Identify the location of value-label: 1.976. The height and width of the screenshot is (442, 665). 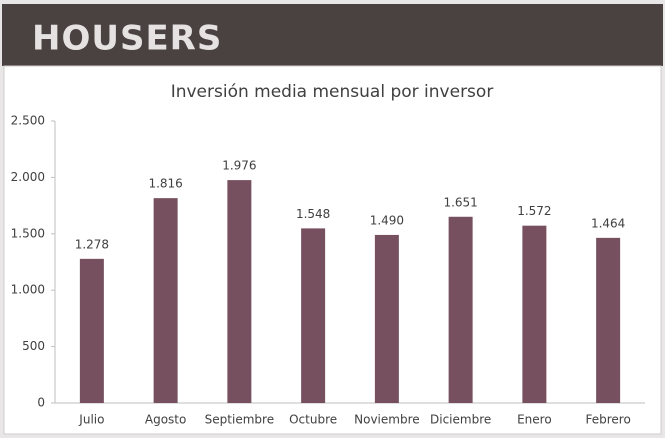
(239, 166).